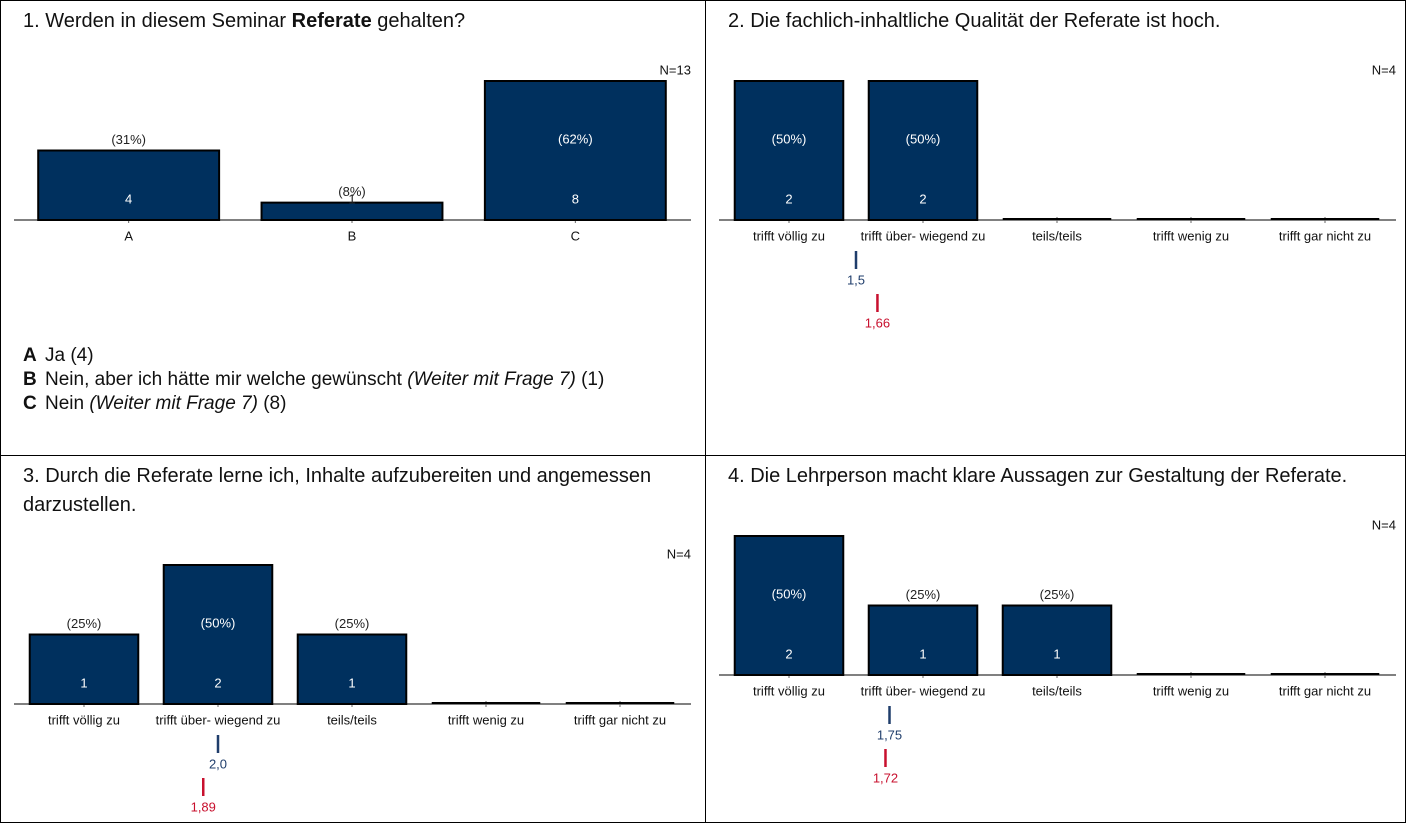  Describe the element at coordinates (889, 734) in the screenshot. I see `mean-label: 1,75` at that location.